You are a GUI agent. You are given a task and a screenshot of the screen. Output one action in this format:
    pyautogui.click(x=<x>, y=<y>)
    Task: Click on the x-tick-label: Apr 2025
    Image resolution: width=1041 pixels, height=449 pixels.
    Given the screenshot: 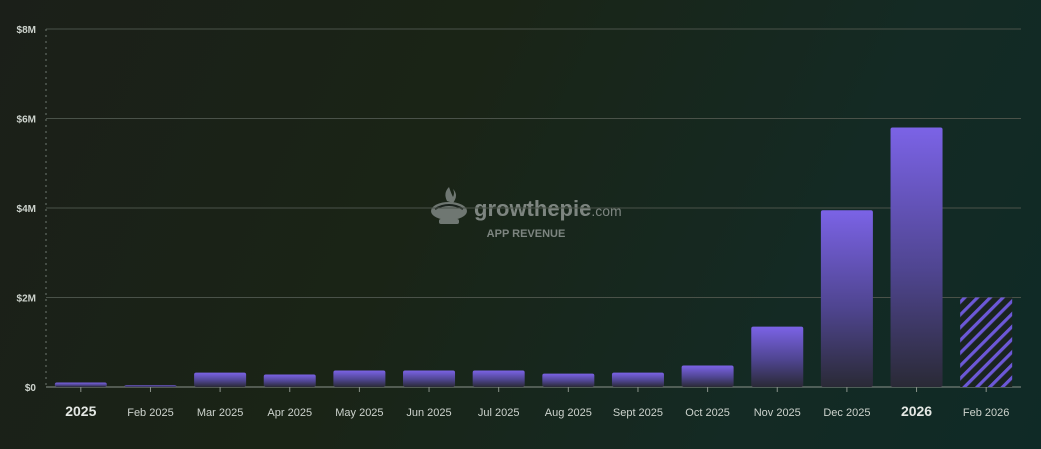 What is the action you would take?
    pyautogui.click(x=289, y=413)
    